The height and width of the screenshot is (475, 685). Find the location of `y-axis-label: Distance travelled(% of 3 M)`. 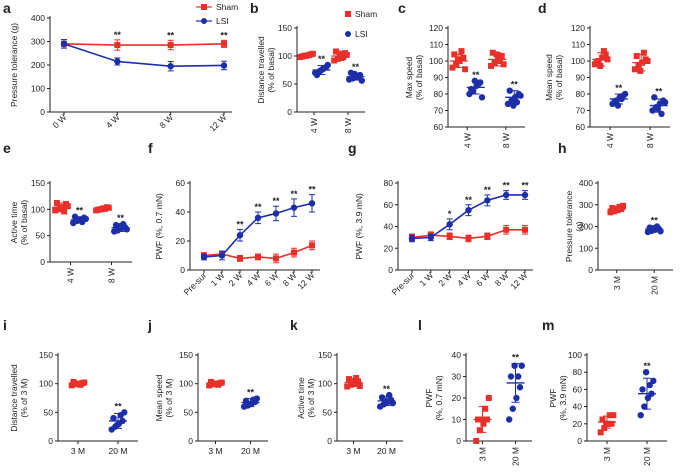

y-axis-label: Distance travelled(% of 3 M) is located at coordinates (19, 398).